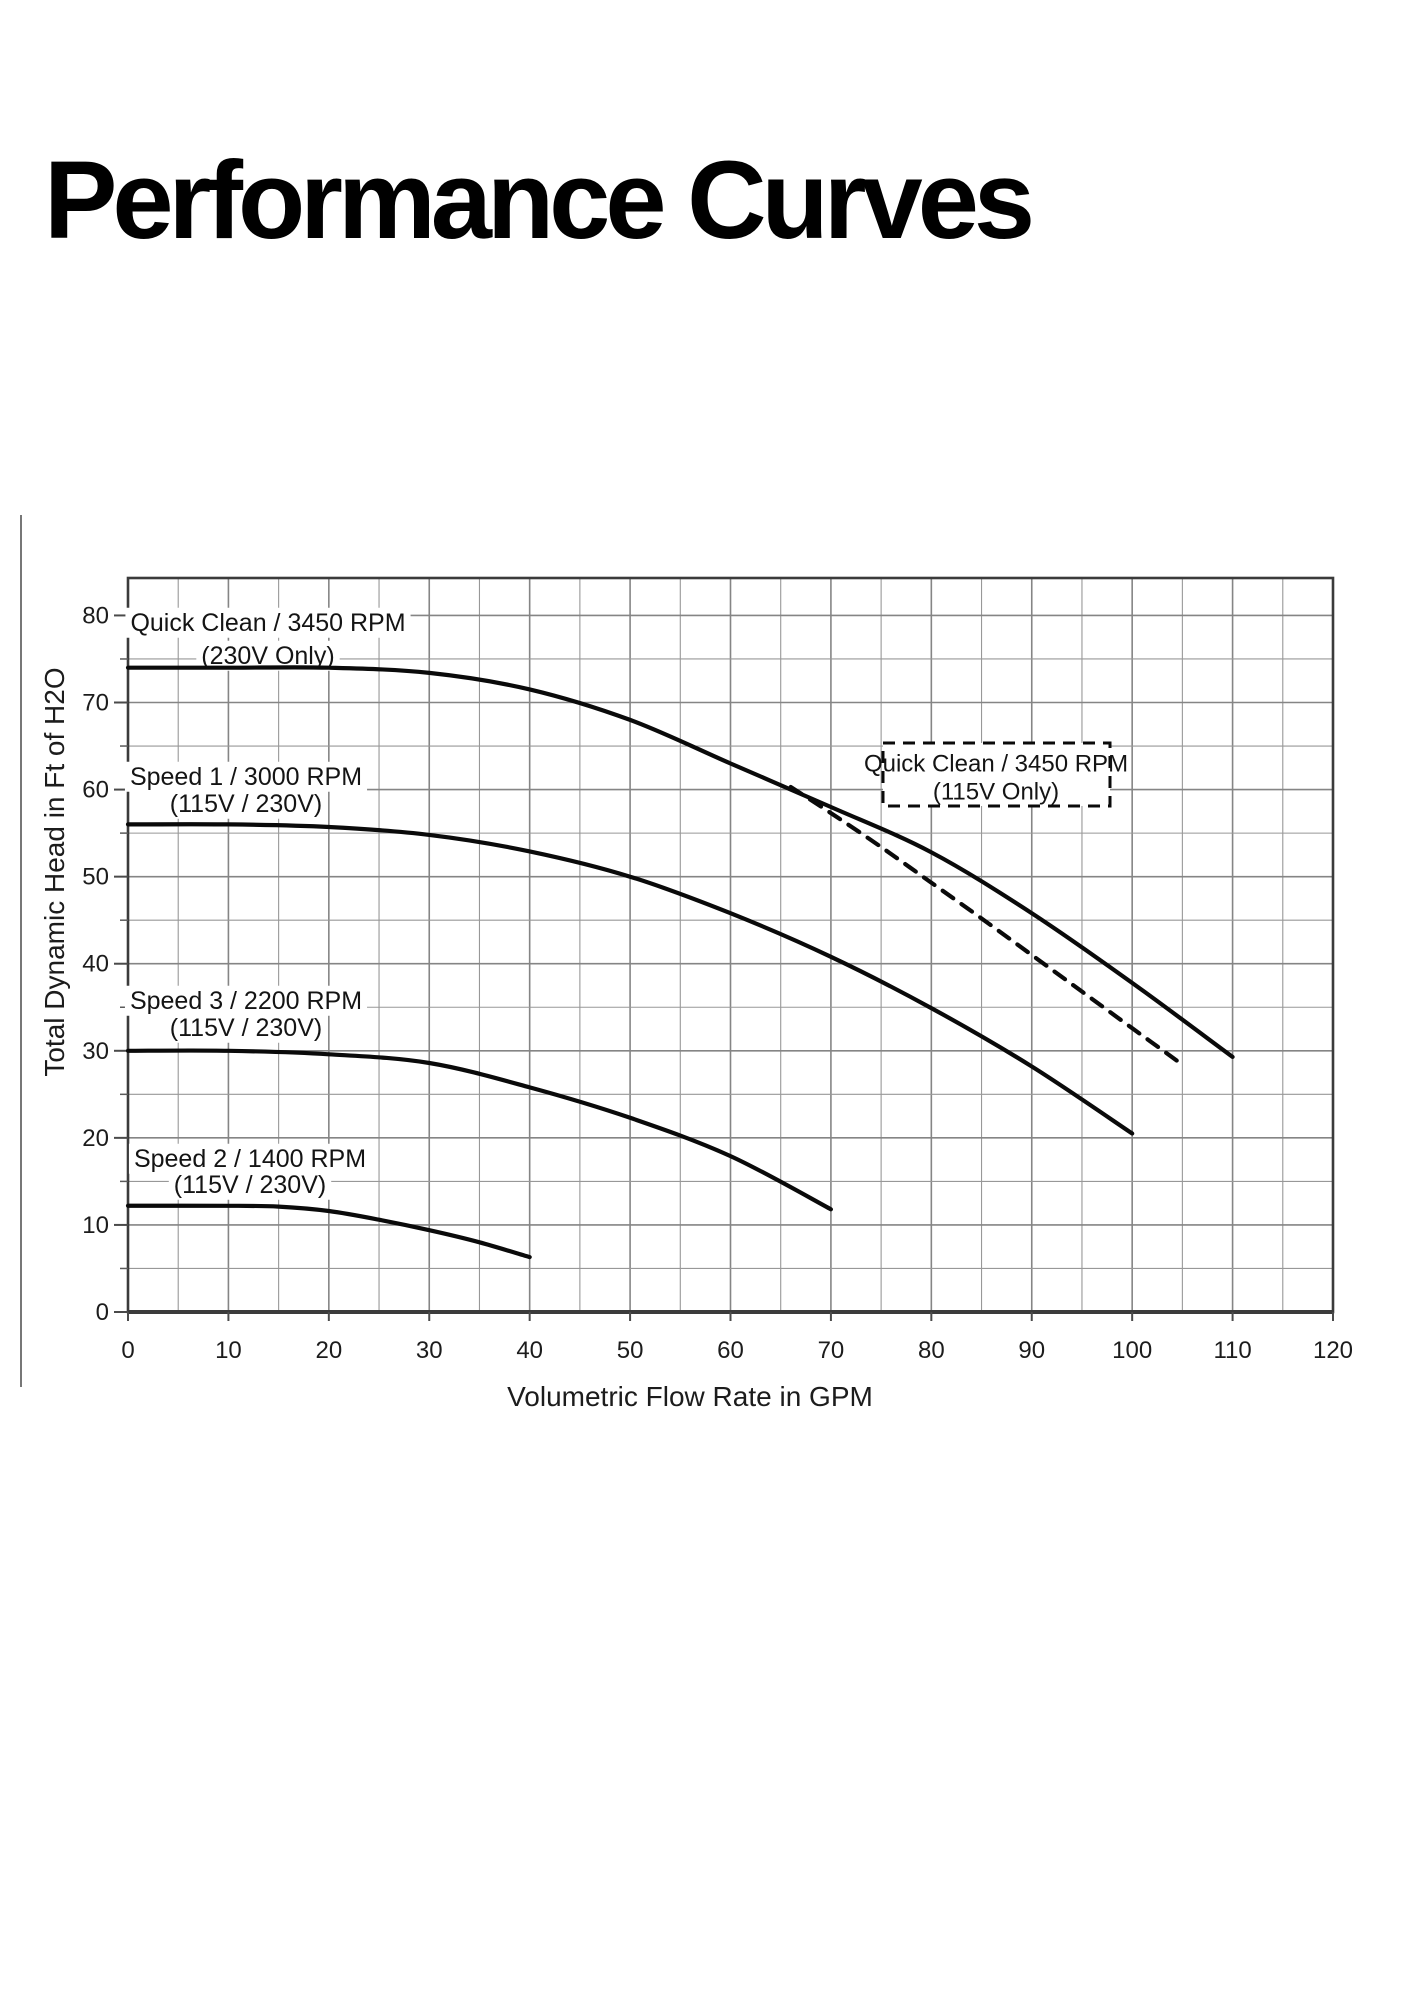  What do you see at coordinates (630, 979) in the screenshot?
I see `curve-speed-1-3000-rpm-115v-230v` at bounding box center [630, 979].